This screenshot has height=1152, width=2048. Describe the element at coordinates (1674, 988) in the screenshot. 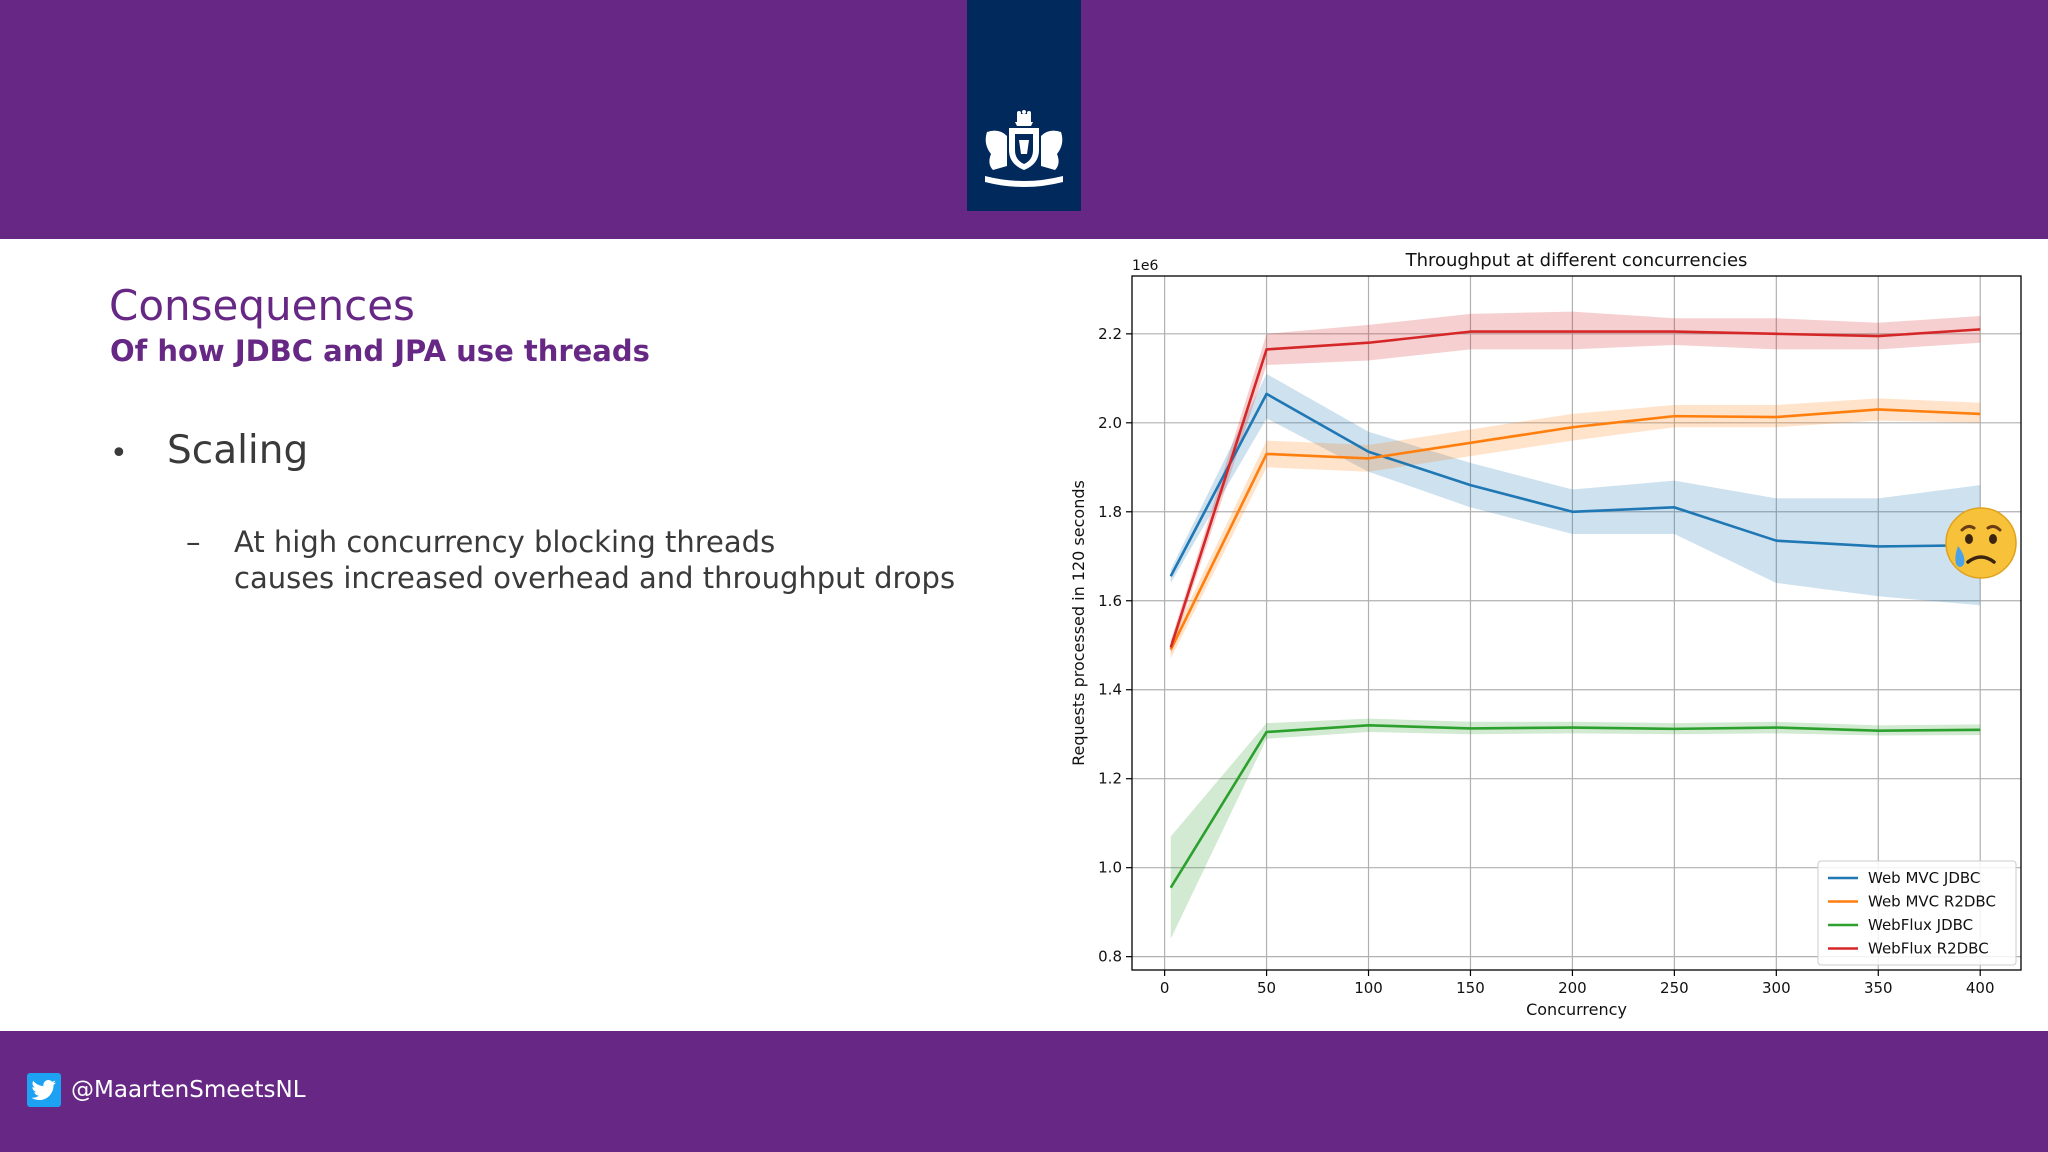

I see `x-tick-label: 250` at that location.